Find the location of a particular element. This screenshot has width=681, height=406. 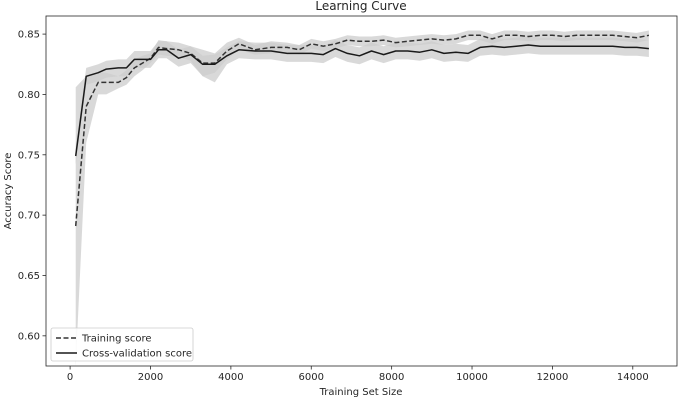

x-axis-ticks: 0 2000 4000 6000 8000 10000 12000 14000 is located at coordinates (358, 374).